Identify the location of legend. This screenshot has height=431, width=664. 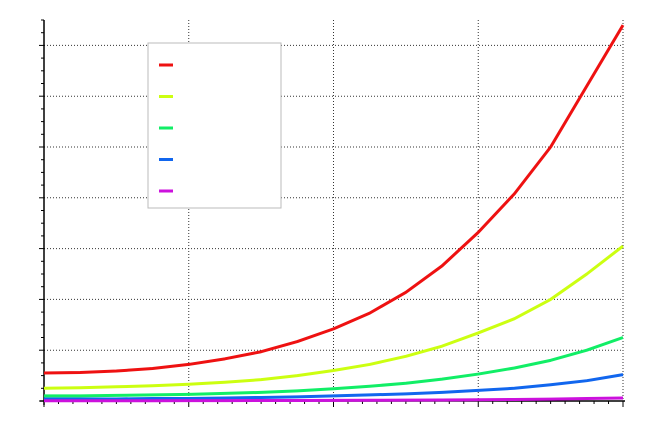
(214, 125).